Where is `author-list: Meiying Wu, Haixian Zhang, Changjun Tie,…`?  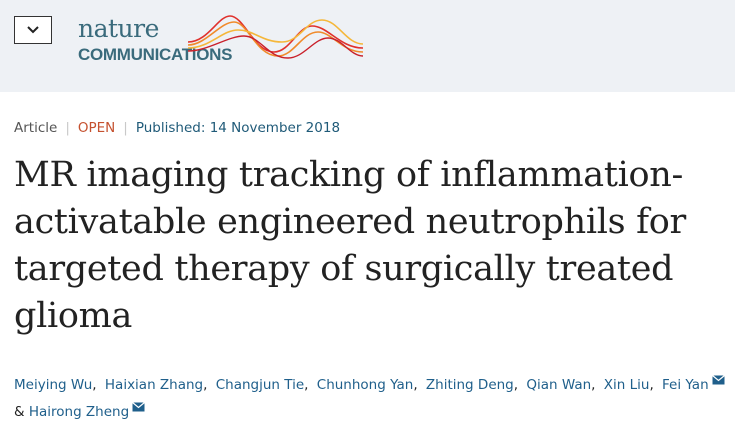
author-list: Meiying Wu, Haixian Zhang, Changjun Tie,… is located at coordinates (371, 399).